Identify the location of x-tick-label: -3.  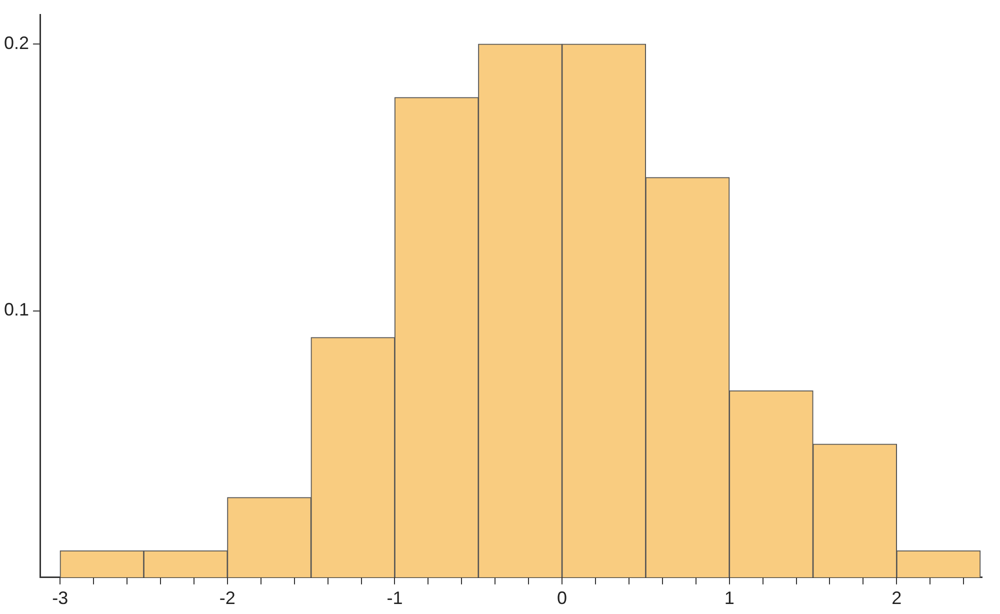
(60, 598).